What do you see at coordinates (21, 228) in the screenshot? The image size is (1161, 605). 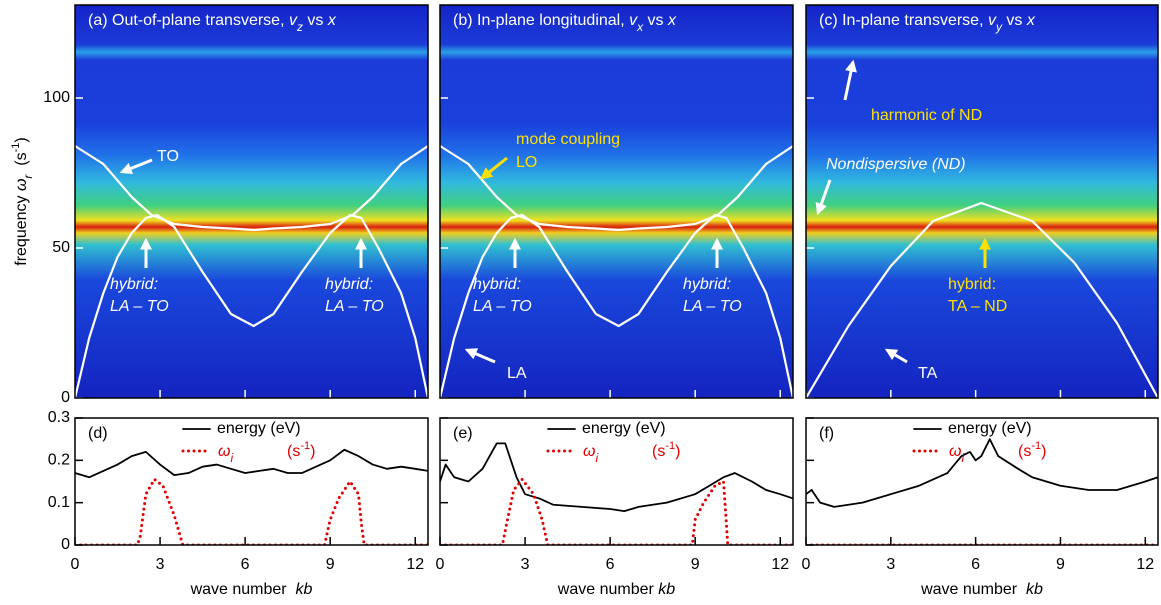 I see `y-axis-label-part: frequency` at bounding box center [21, 228].